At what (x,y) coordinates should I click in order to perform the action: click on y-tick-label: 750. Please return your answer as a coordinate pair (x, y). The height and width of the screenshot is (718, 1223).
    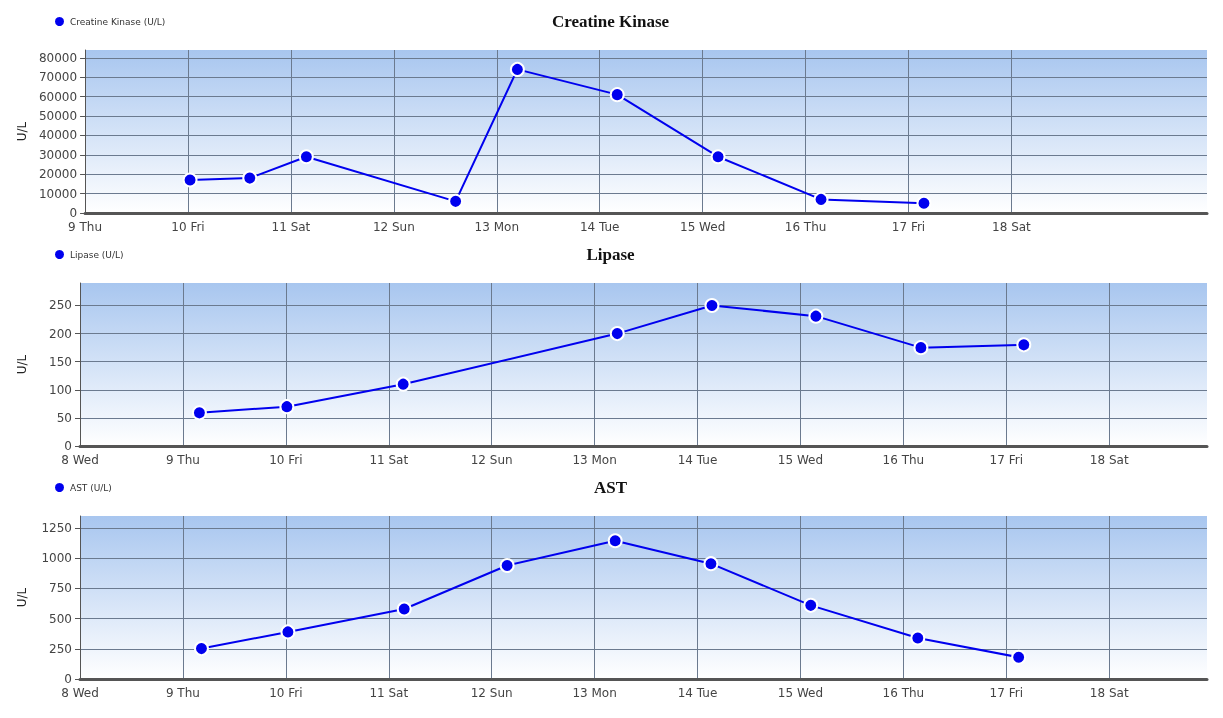
    Looking at the image, I should click on (60, 588).